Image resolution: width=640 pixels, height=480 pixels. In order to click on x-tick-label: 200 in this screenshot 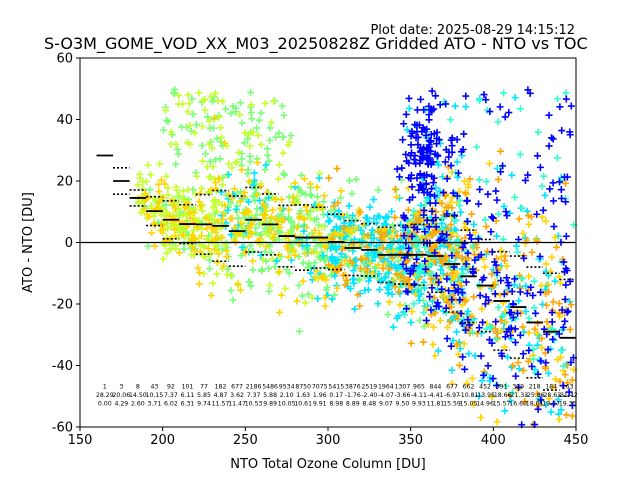, I will do `click(162, 440)`.